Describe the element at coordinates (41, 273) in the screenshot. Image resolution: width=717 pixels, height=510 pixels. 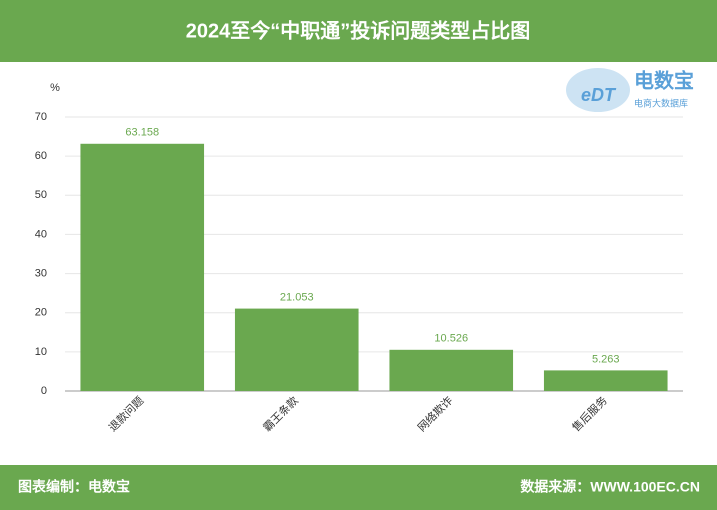
I see `y-tick-label: 30` at that location.